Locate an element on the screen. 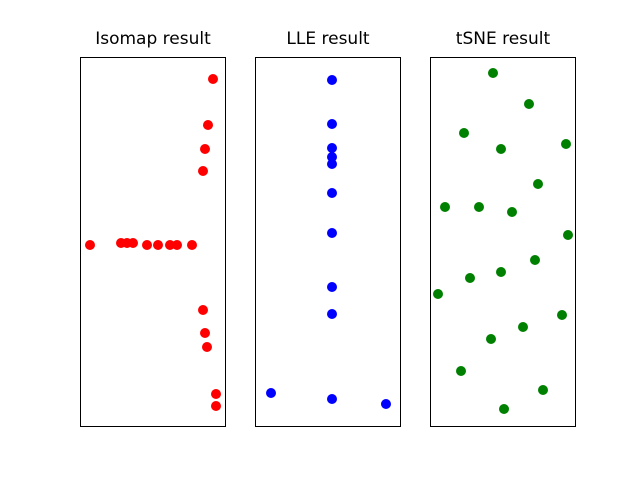  subplot-title-isomap: Isomap result is located at coordinates (153, 39).